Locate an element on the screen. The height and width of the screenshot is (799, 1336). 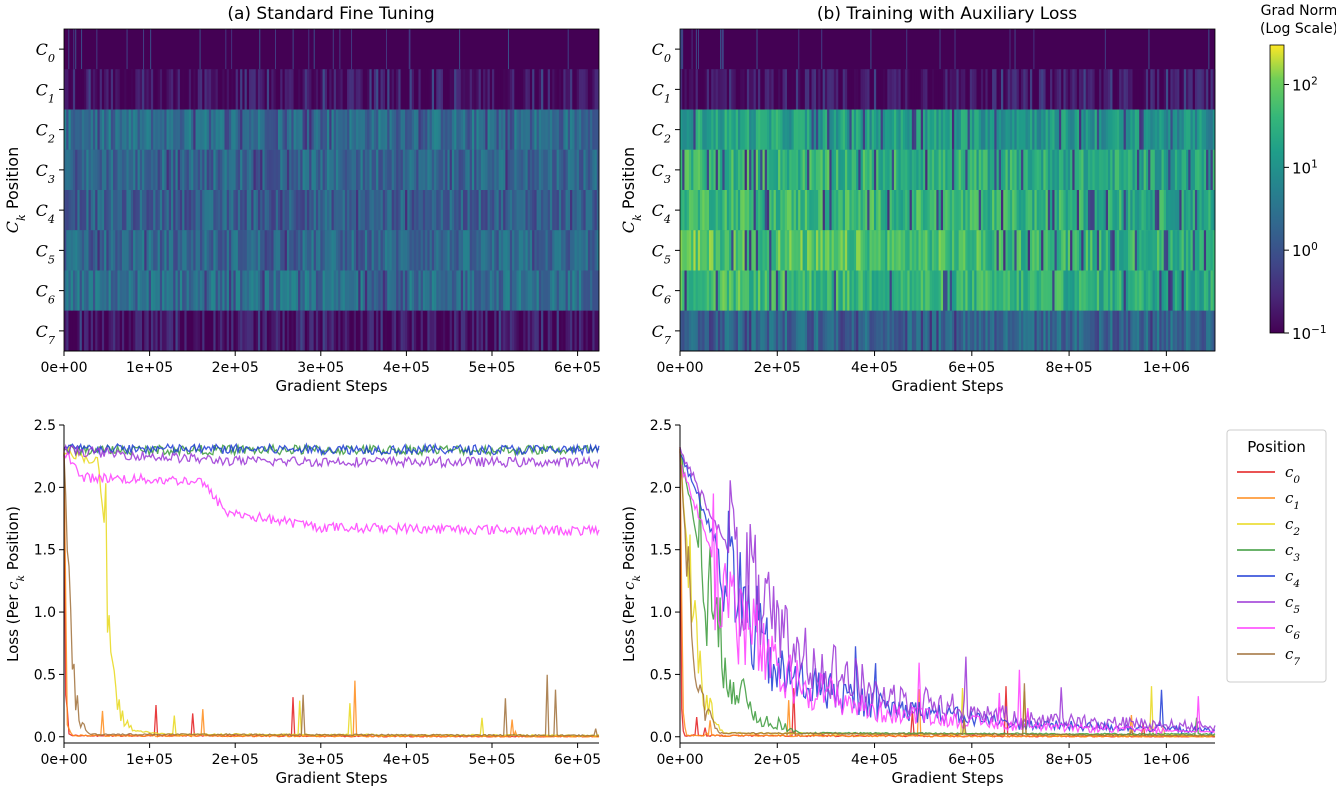
series-line-c1 is located at coordinates (947, 593).